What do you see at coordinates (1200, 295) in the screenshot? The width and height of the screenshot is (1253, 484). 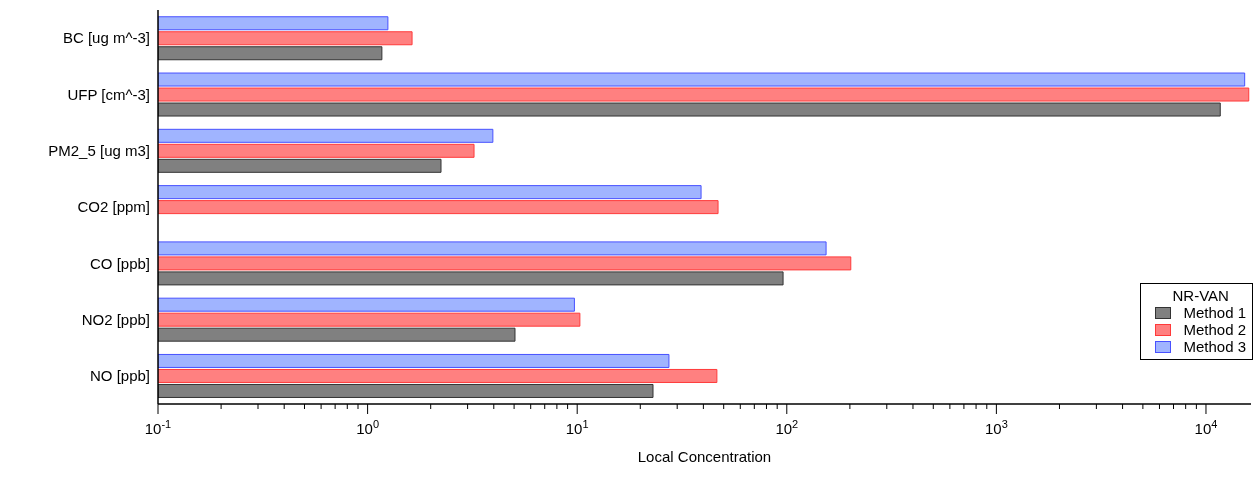 I see `legend-title: NR-VAN` at bounding box center [1200, 295].